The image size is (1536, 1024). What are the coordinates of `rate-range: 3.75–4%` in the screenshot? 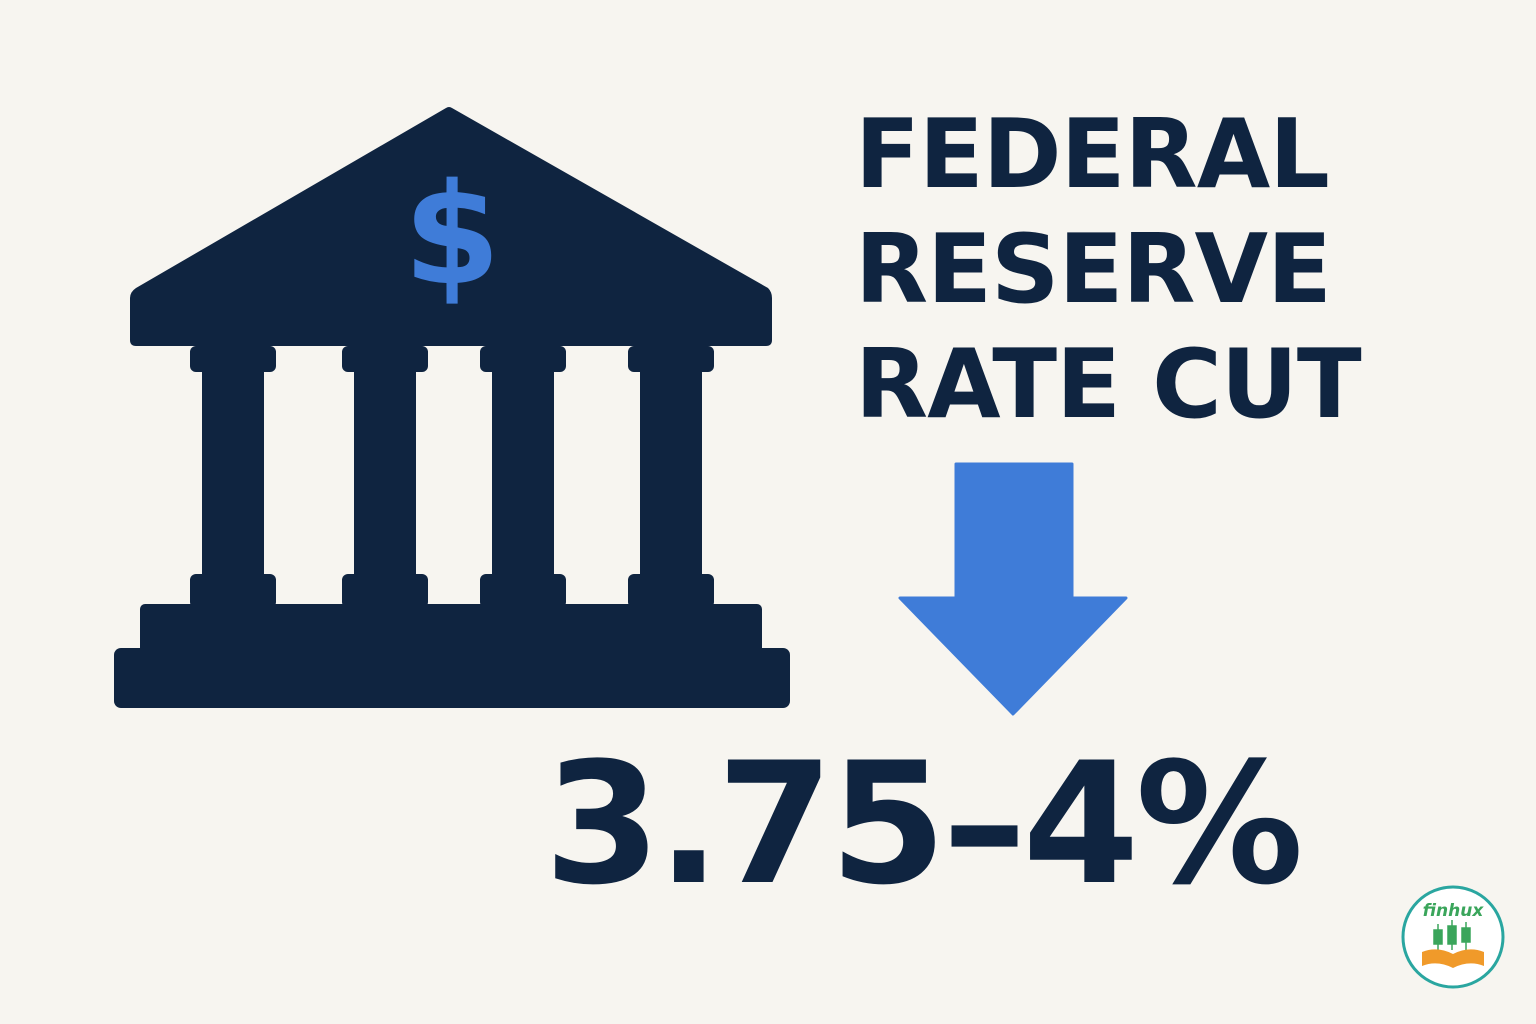 It's located at (924, 824).